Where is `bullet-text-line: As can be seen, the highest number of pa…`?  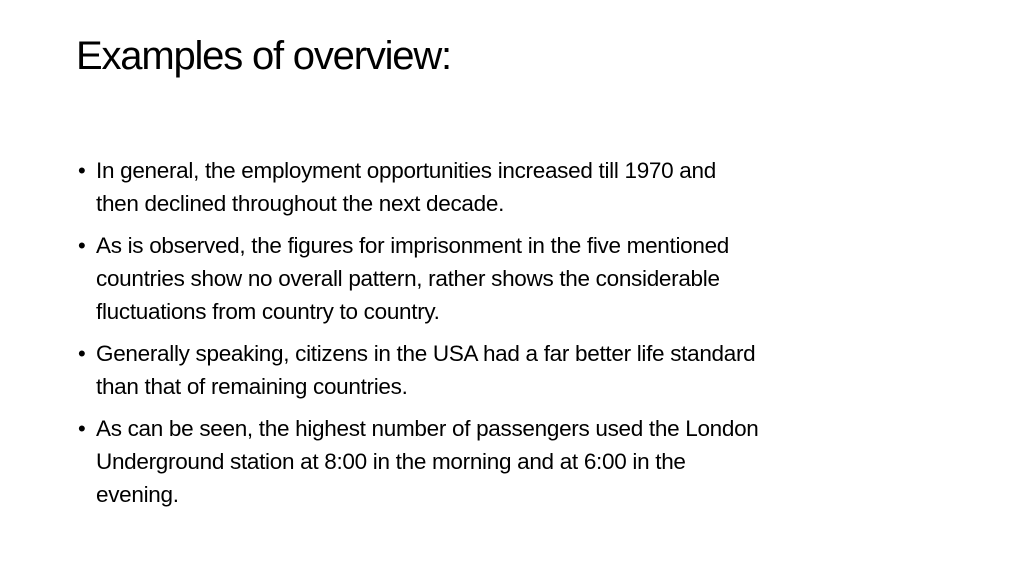 bullet-text-line: As can be seen, the highest number of pa… is located at coordinates (427, 428).